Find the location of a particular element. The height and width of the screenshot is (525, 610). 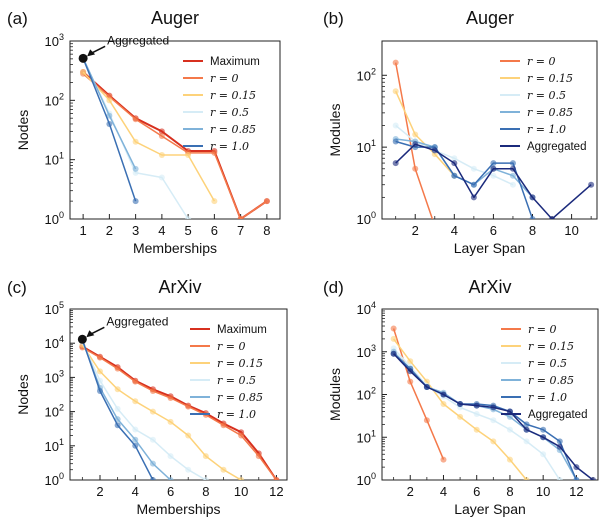

x-tick-label: 5 is located at coordinates (188, 230).